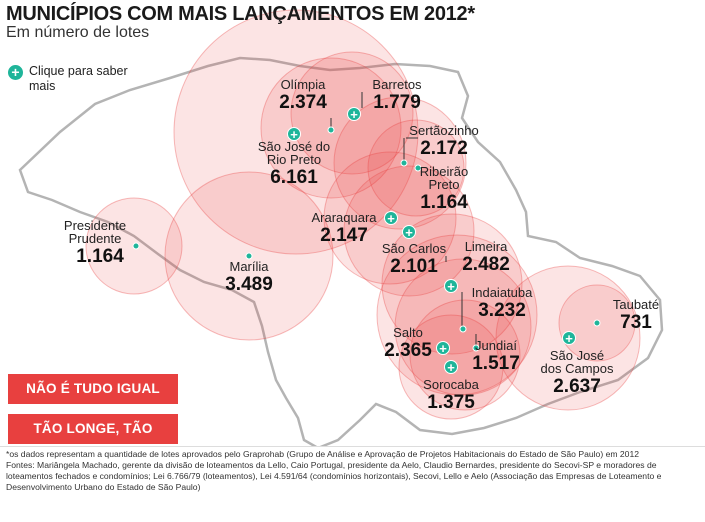 This screenshot has width=705, height=522. I want to click on dot-sertaozinho, so click(404, 163).